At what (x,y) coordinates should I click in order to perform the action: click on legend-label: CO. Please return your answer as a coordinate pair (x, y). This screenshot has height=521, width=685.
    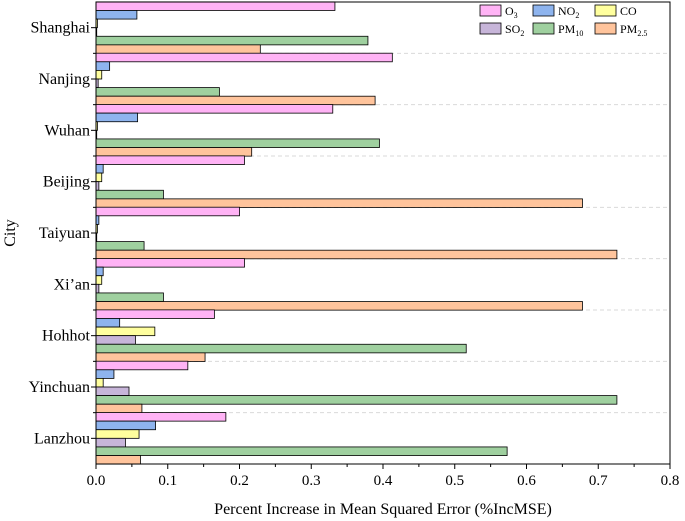
    Looking at the image, I should click on (628, 11).